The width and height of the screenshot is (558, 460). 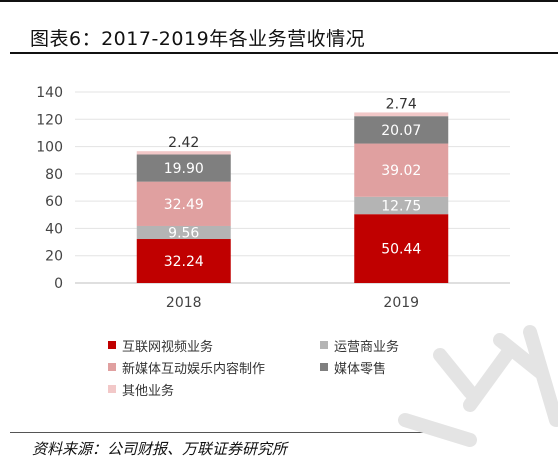 What do you see at coordinates (49, 148) in the screenshot?
I see `y-tick-label: 100` at bounding box center [49, 148].